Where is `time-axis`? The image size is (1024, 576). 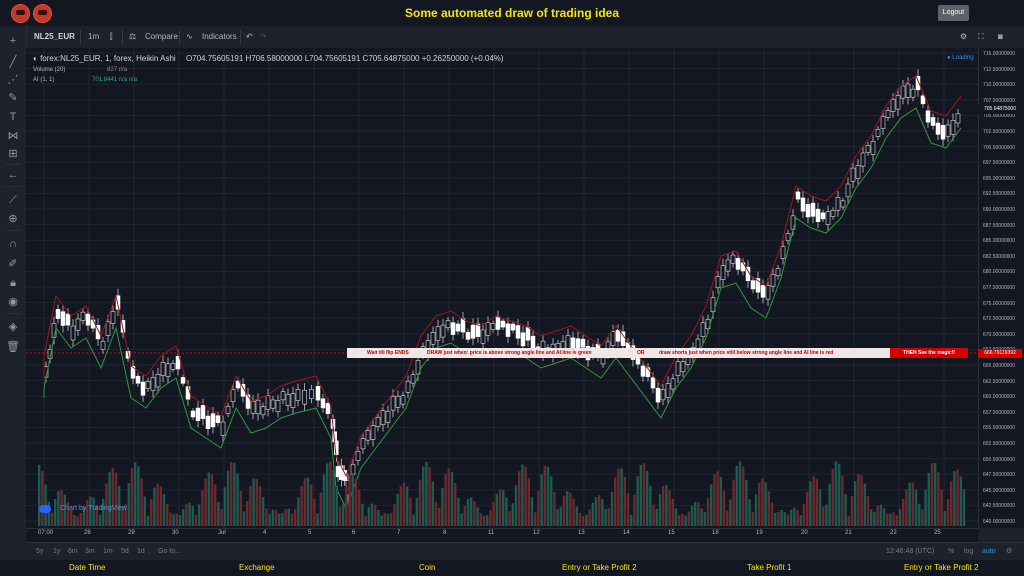
time-axis is located at coordinates (502, 535).